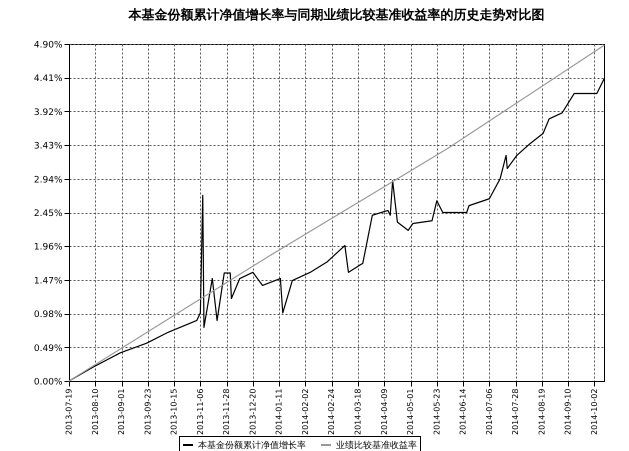 Image resolution: width=629 pixels, height=451 pixels. What do you see at coordinates (568, 411) in the screenshot?
I see `x-tick-label: 2014-09-10` at bounding box center [568, 411].